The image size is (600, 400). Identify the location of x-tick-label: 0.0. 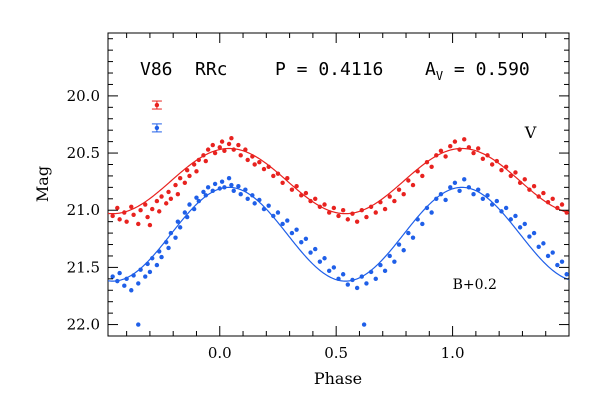
(220, 353).